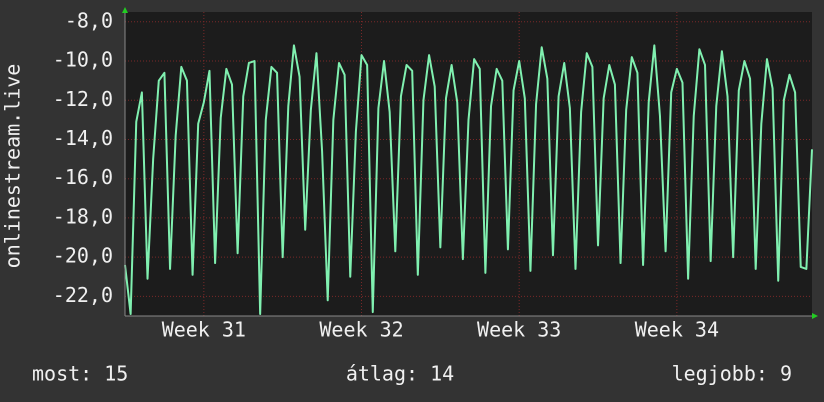 The width and height of the screenshot is (824, 402). What do you see at coordinates (83, 138) in the screenshot?
I see `y-tick-label: -14,0` at bounding box center [83, 138].